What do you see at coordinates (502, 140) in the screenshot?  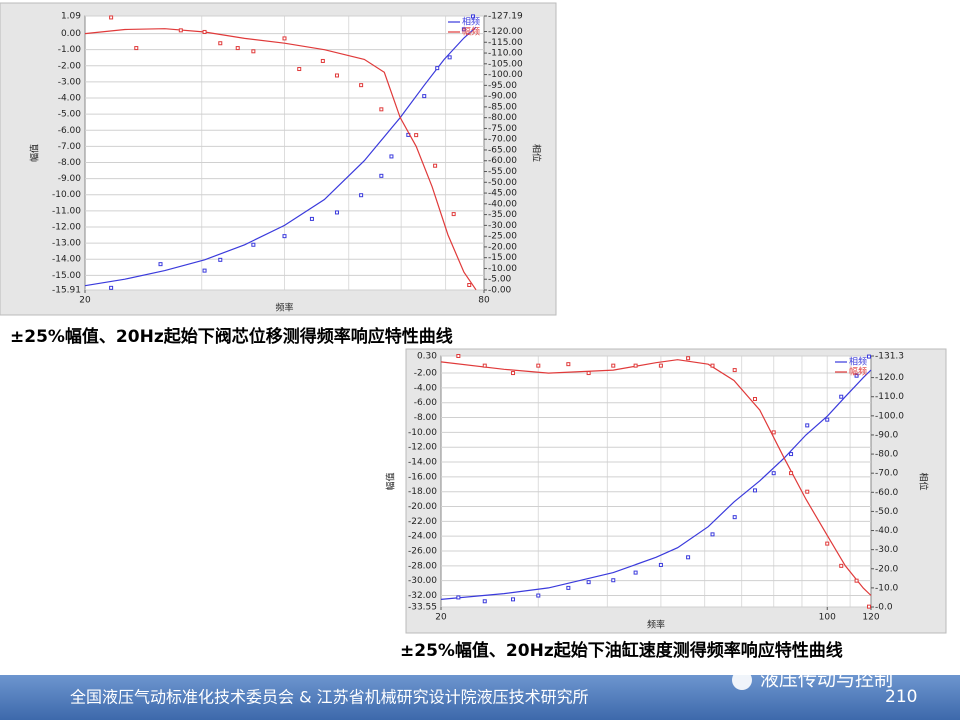 I see `y2-tick-label: -70.00` at bounding box center [502, 140].